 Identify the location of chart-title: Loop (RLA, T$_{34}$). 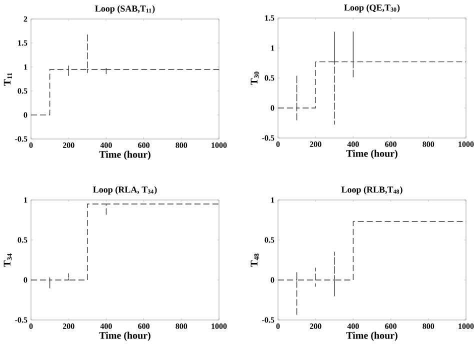
(125, 190).